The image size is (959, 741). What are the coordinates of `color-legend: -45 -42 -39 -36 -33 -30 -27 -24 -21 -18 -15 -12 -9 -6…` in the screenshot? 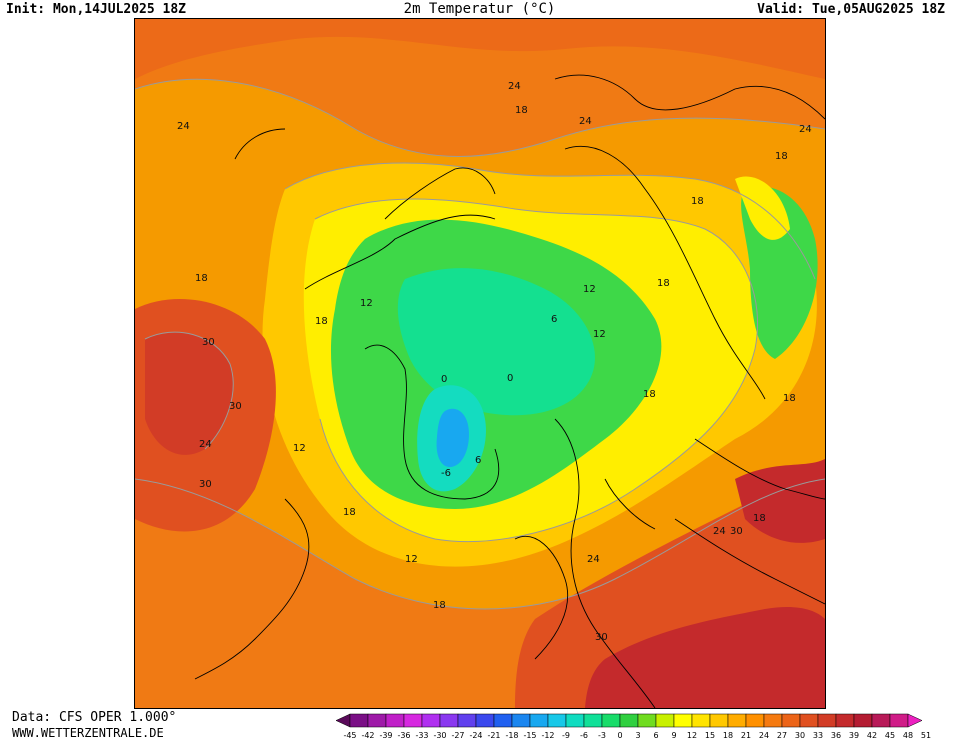 It's located at (646, 726).